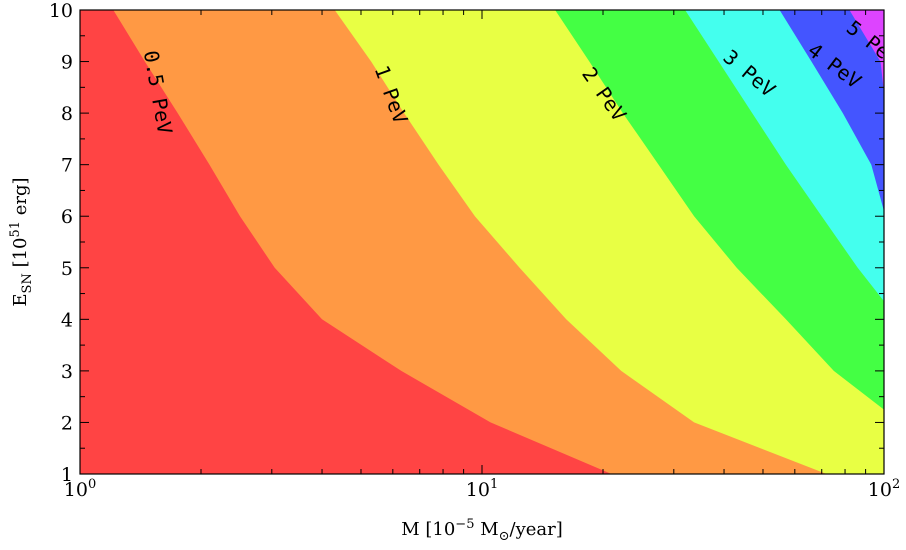  What do you see at coordinates (884, 489) in the screenshot?
I see `x-tick-label: 10²` at bounding box center [884, 489].